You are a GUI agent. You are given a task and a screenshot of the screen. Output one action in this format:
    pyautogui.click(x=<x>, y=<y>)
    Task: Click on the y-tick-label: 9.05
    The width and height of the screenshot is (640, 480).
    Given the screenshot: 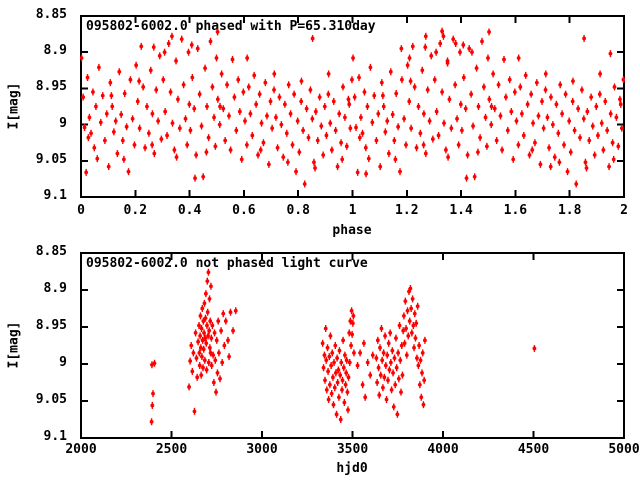 What is the action you would take?
    pyautogui.click(x=51, y=399)
    